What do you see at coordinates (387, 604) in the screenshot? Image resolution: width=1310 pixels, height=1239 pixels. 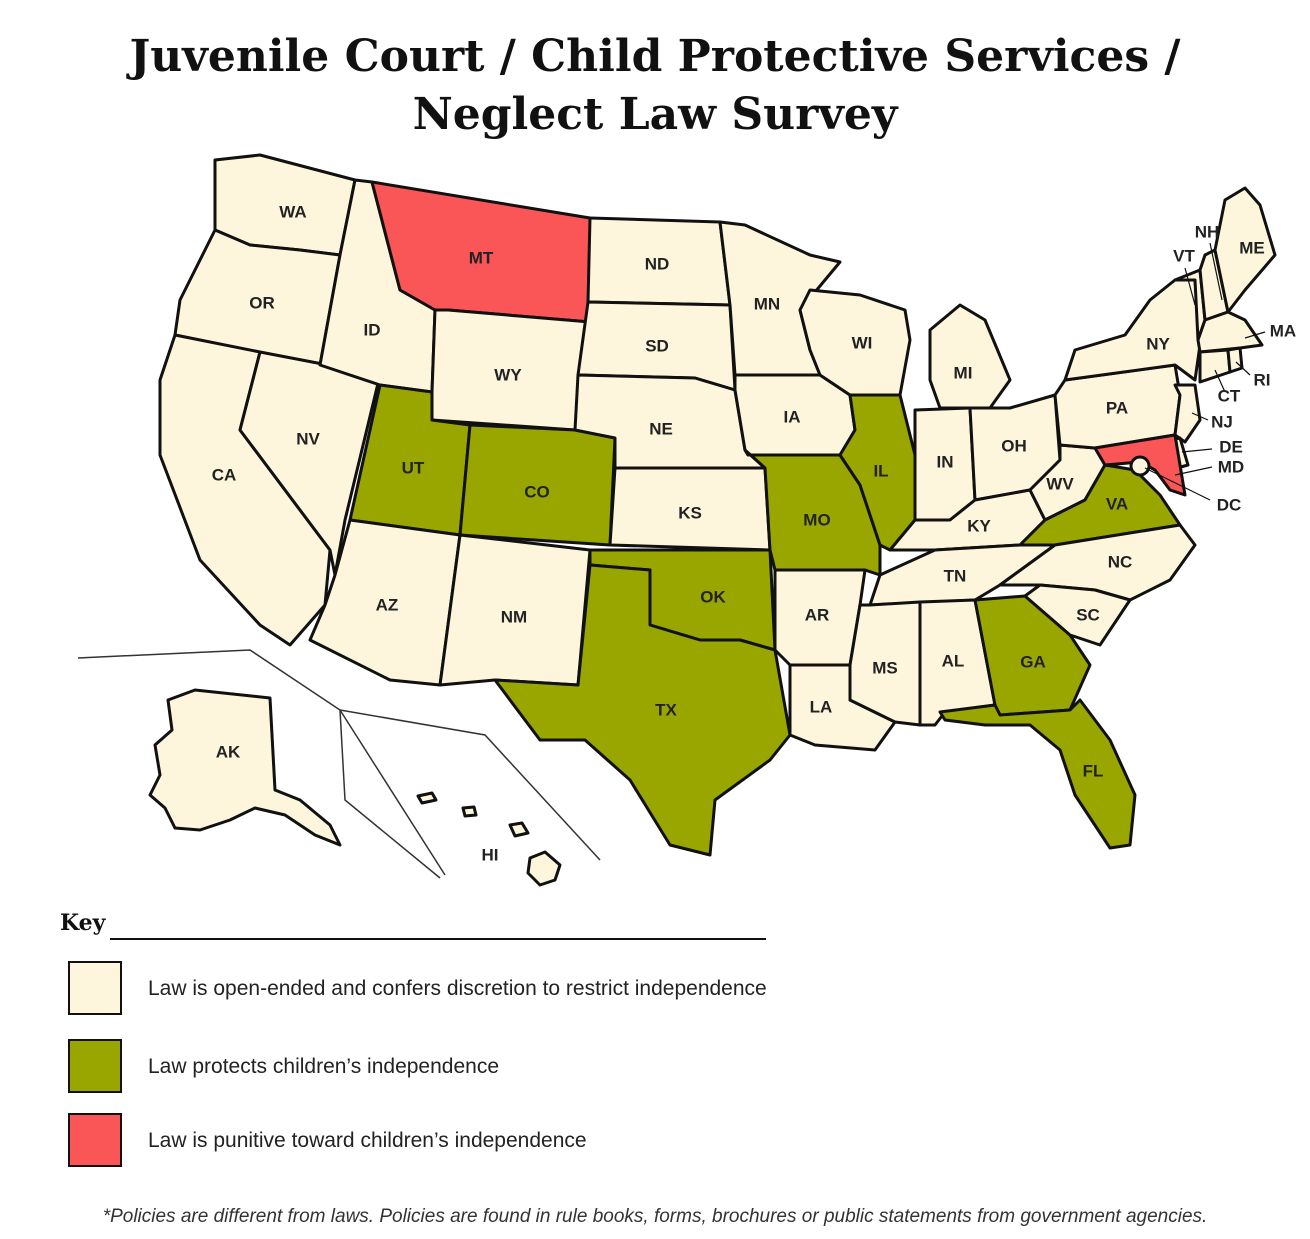 I see `label-AZ: AZ` at bounding box center [387, 604].